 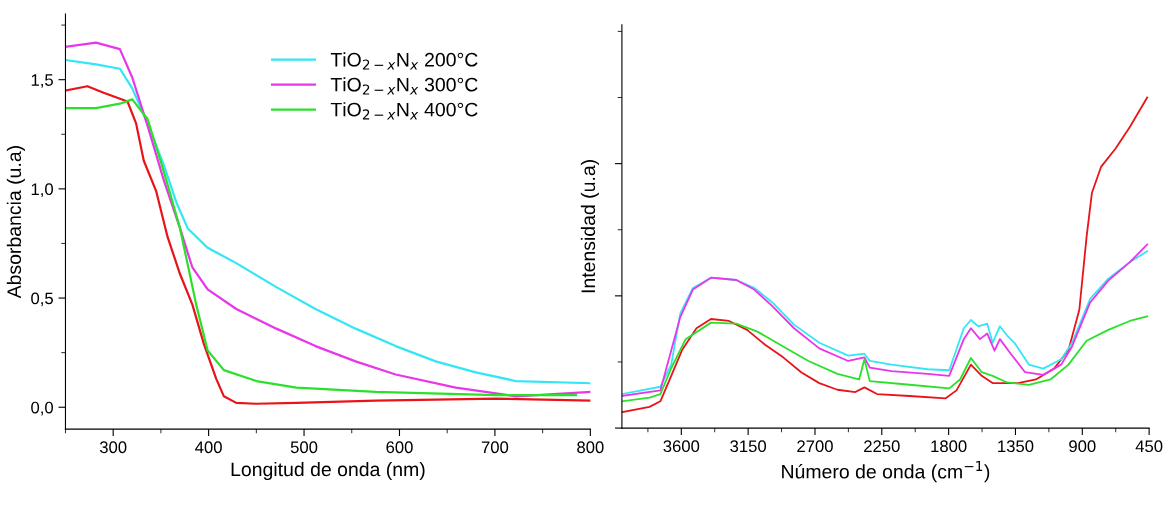 What do you see at coordinates (42, 190) in the screenshot?
I see `y-tick-label: 1,0` at bounding box center [42, 190].